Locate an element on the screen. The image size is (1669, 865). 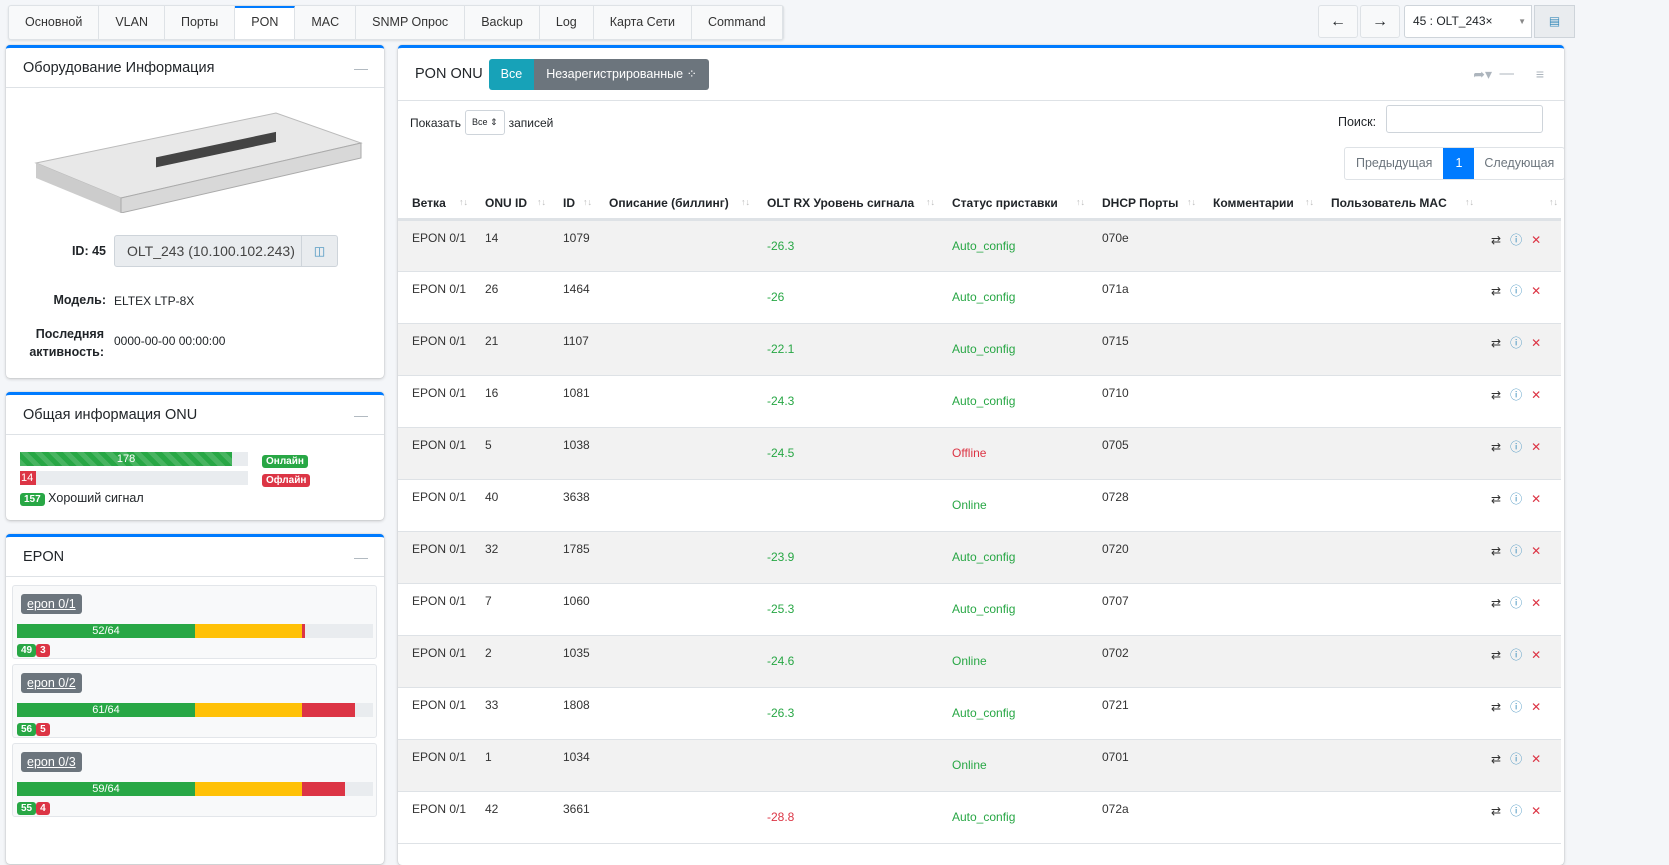
device-field: OLT_243 (10.100.102.243) ◫ is located at coordinates (226, 251).